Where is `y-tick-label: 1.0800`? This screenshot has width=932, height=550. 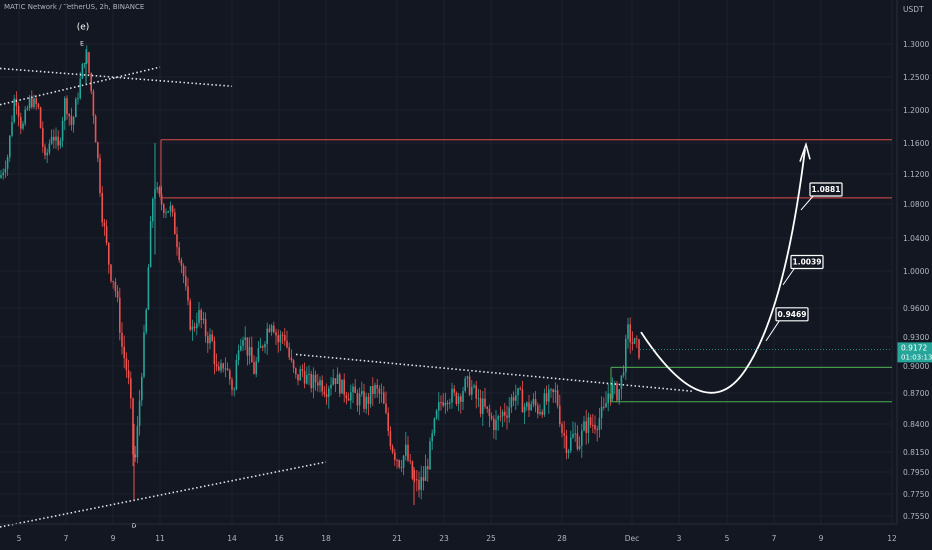
y-tick-label: 1.0800 is located at coordinates (916, 204).